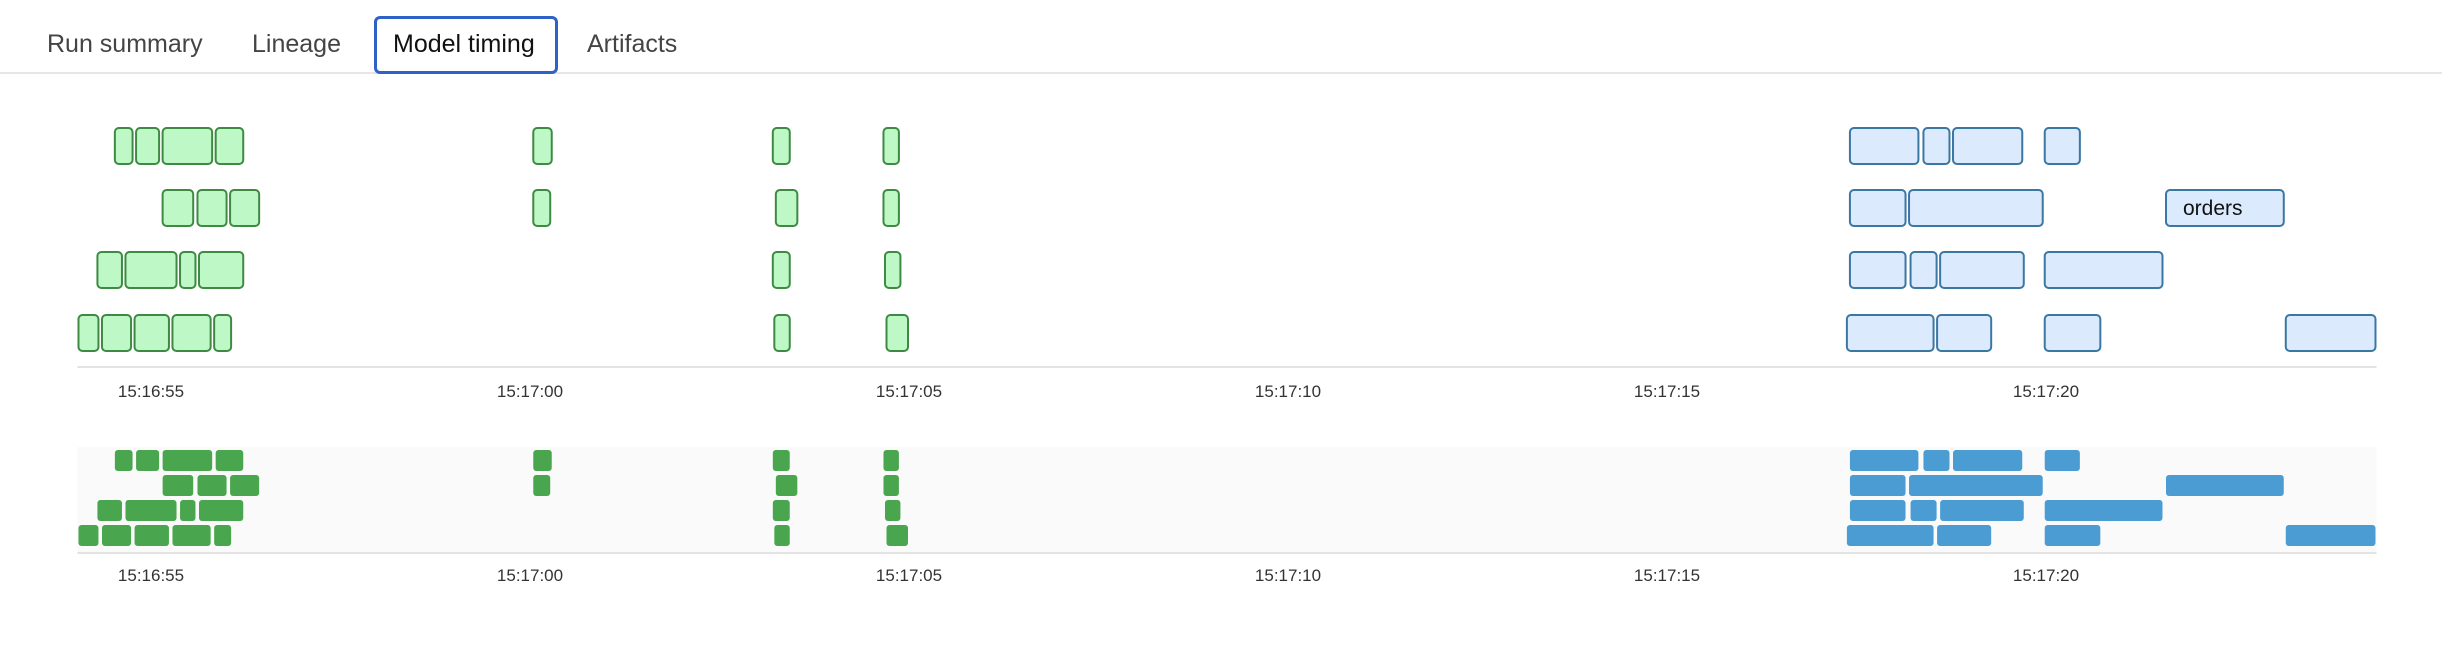 The height and width of the screenshot is (662, 2442). I want to click on tab-run-summary: Run summary, so click(125, 44).